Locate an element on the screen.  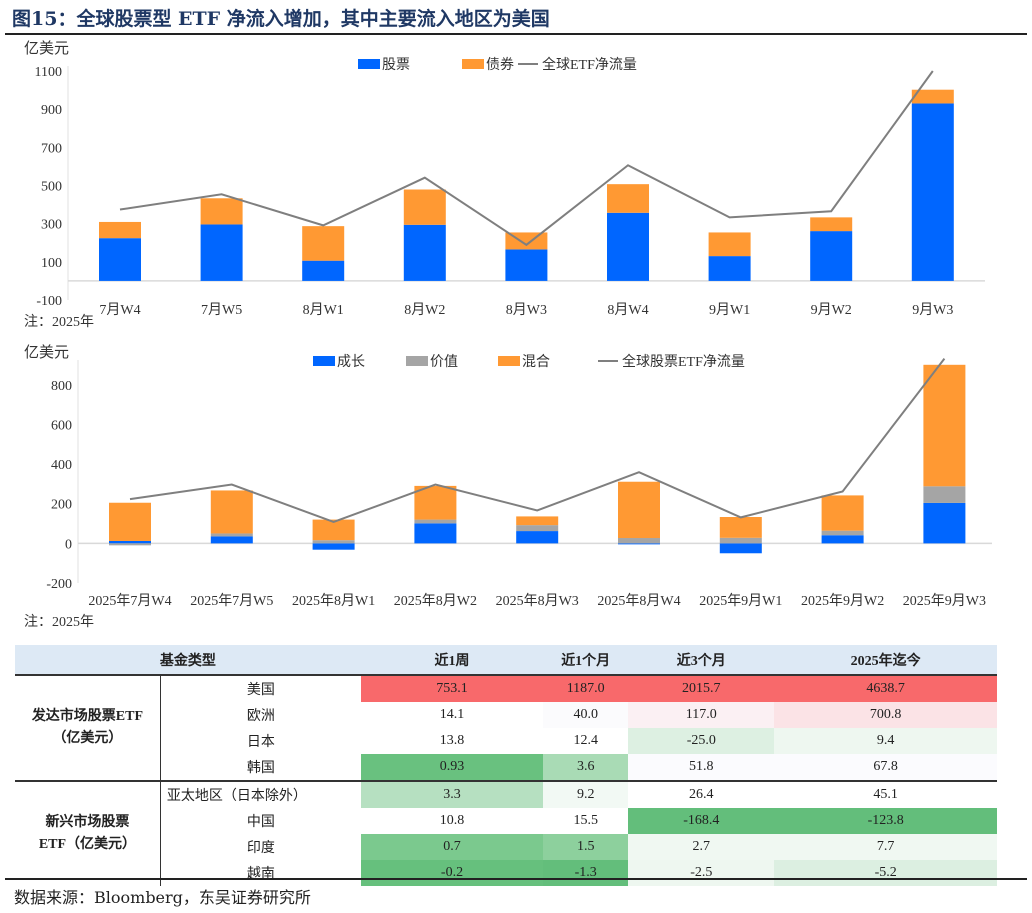
header-1m: 近1个月 is located at coordinates (586, 660).